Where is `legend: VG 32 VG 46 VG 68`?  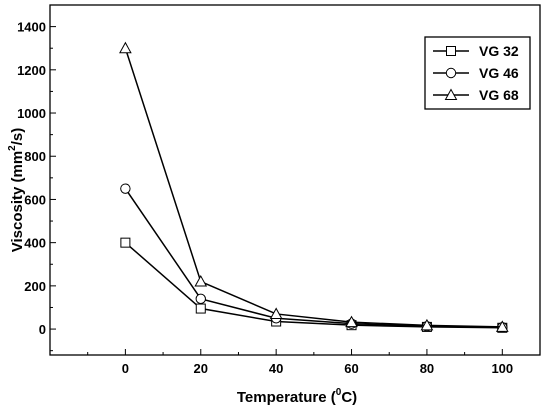
legend: VG 32 VG 46 VG 68 is located at coordinates (477, 73).